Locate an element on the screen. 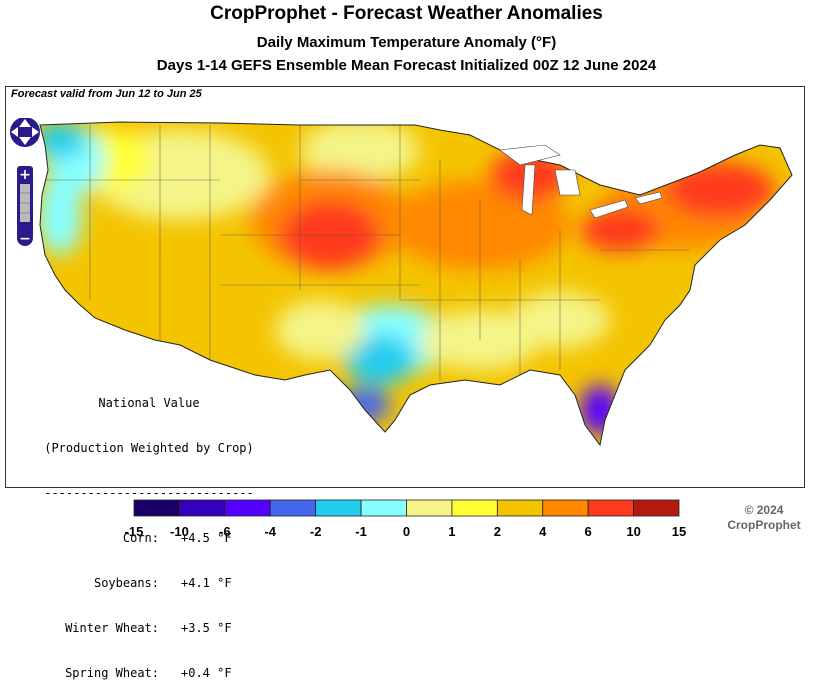 This screenshot has width=813, height=696. color-scale-tick-label: 10 is located at coordinates (633, 531).